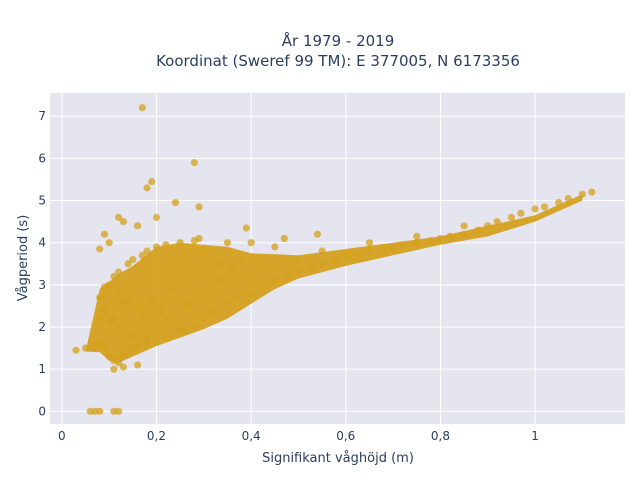  Describe the element at coordinates (156, 436) in the screenshot. I see `x-tick-label: 0,2` at that location.